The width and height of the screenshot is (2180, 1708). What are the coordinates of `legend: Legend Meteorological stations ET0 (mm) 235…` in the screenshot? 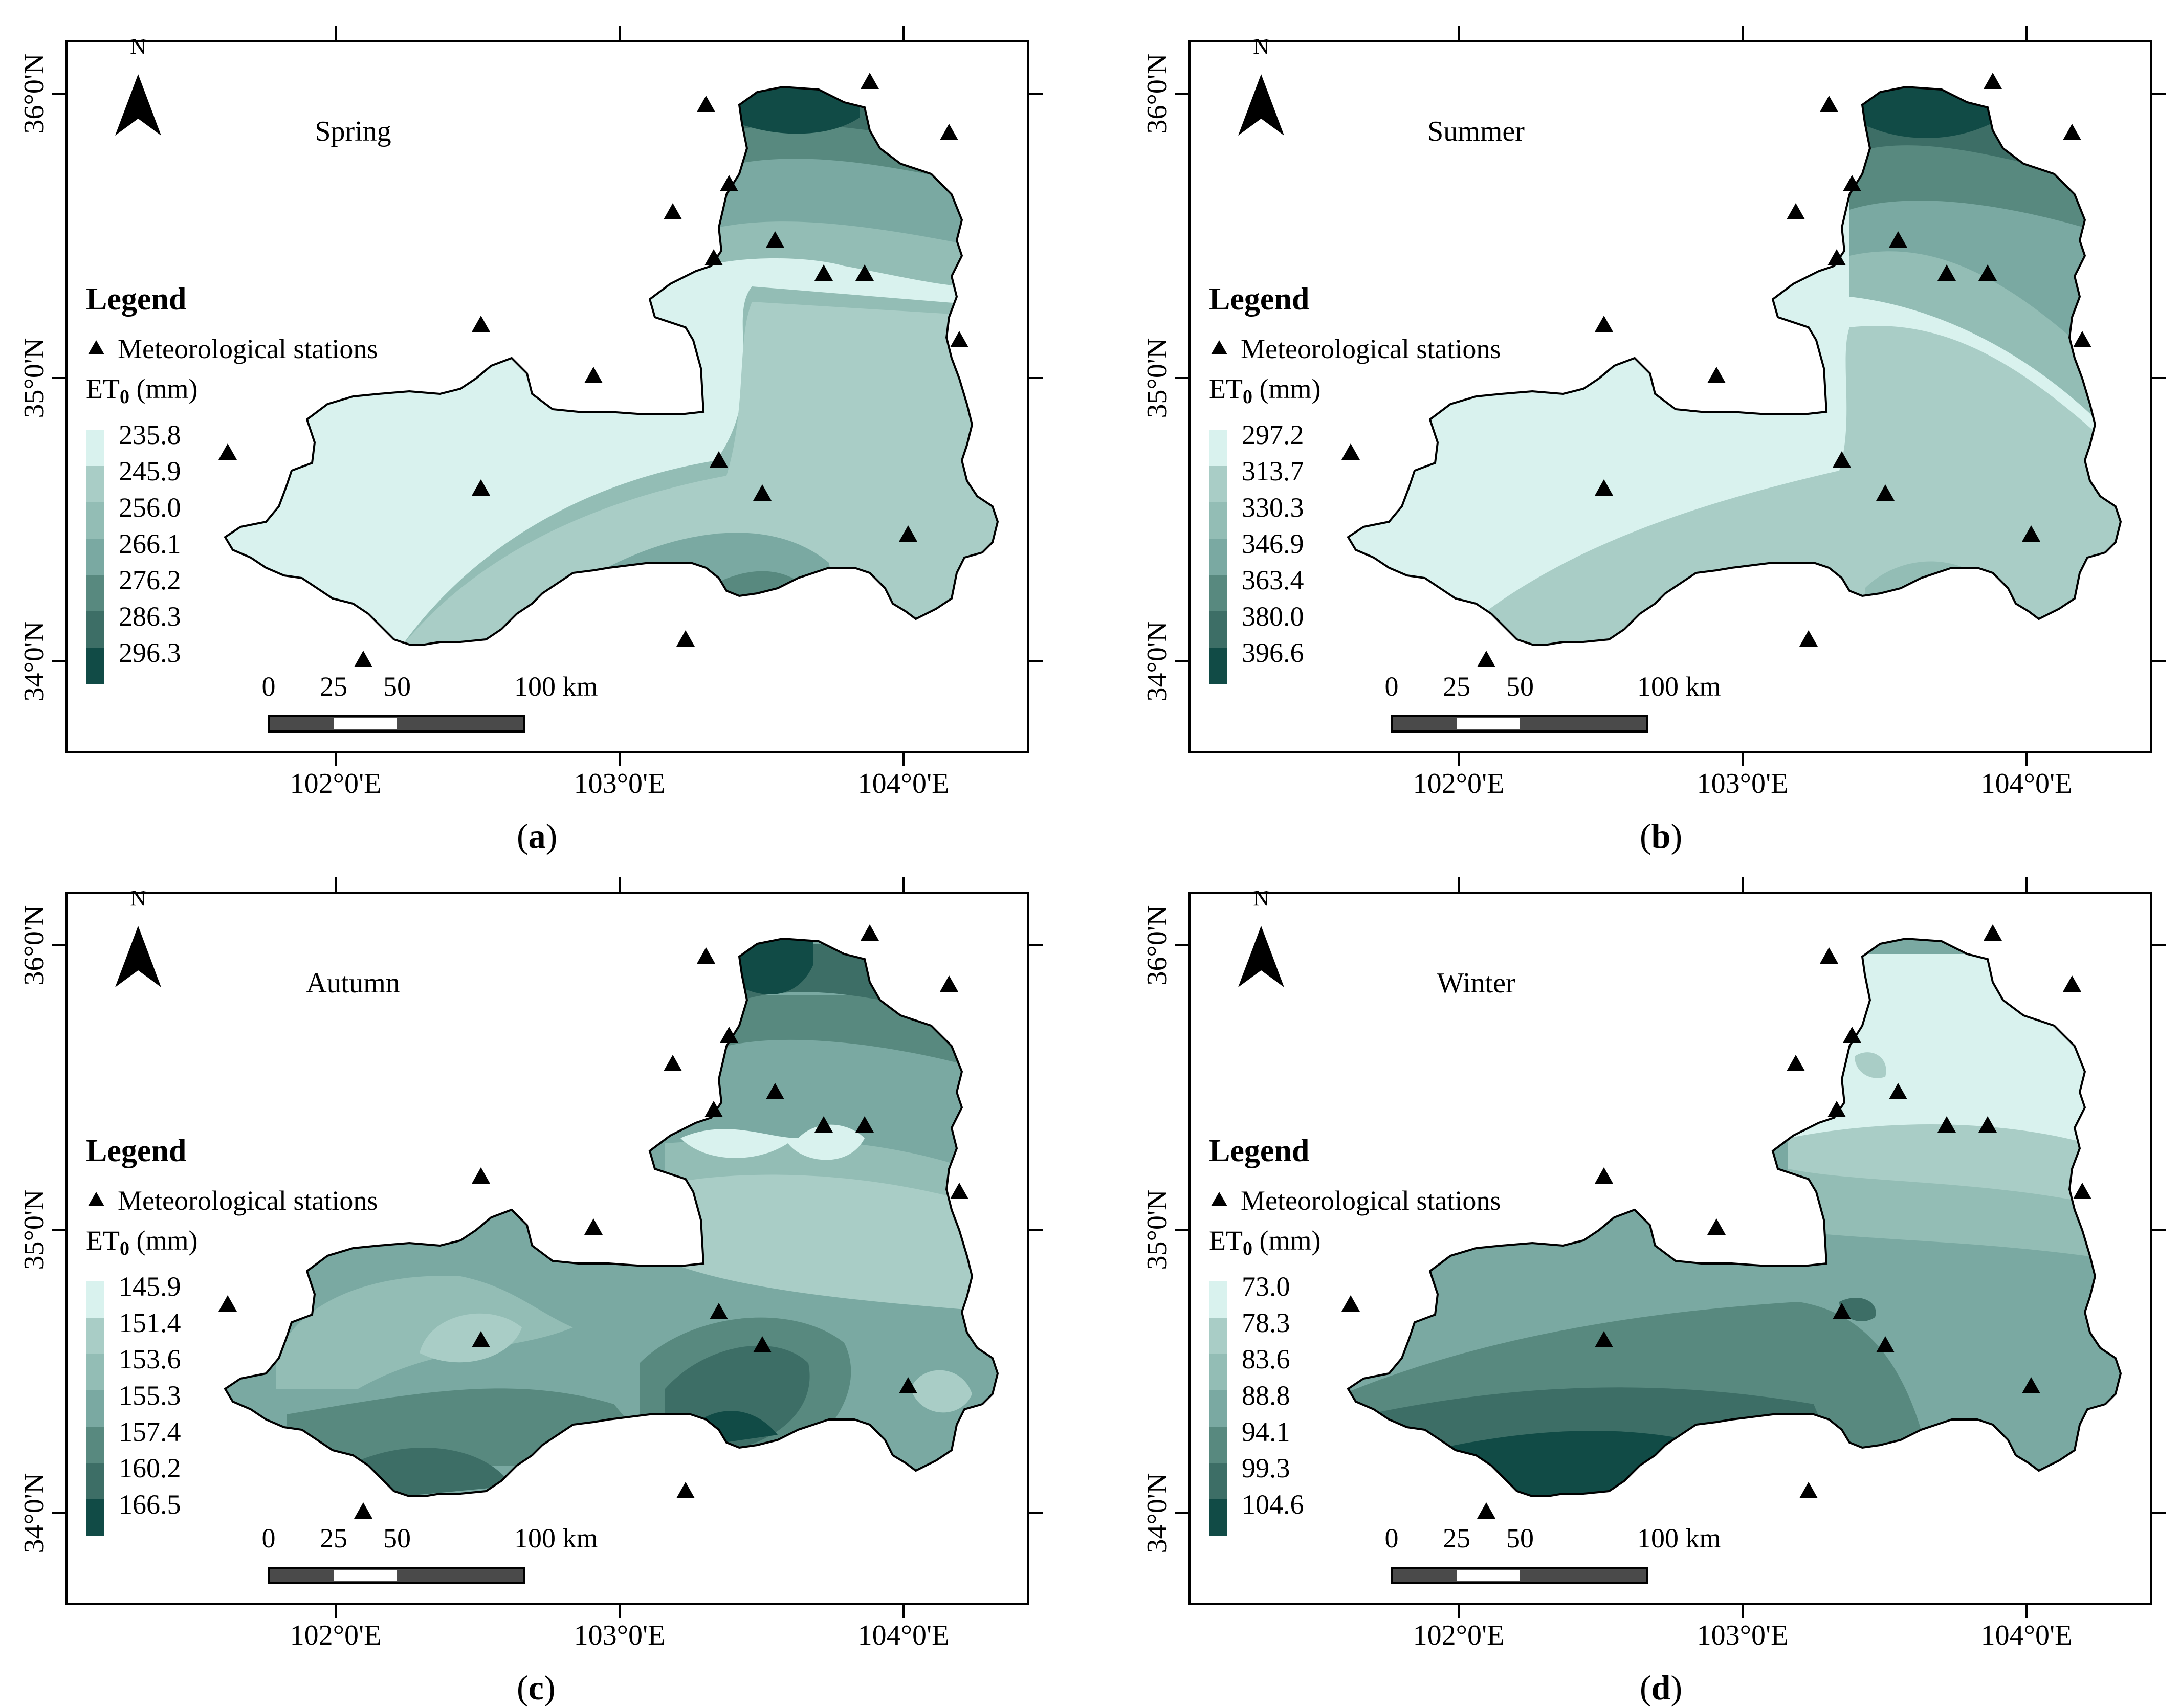 It's located at (232, 483).